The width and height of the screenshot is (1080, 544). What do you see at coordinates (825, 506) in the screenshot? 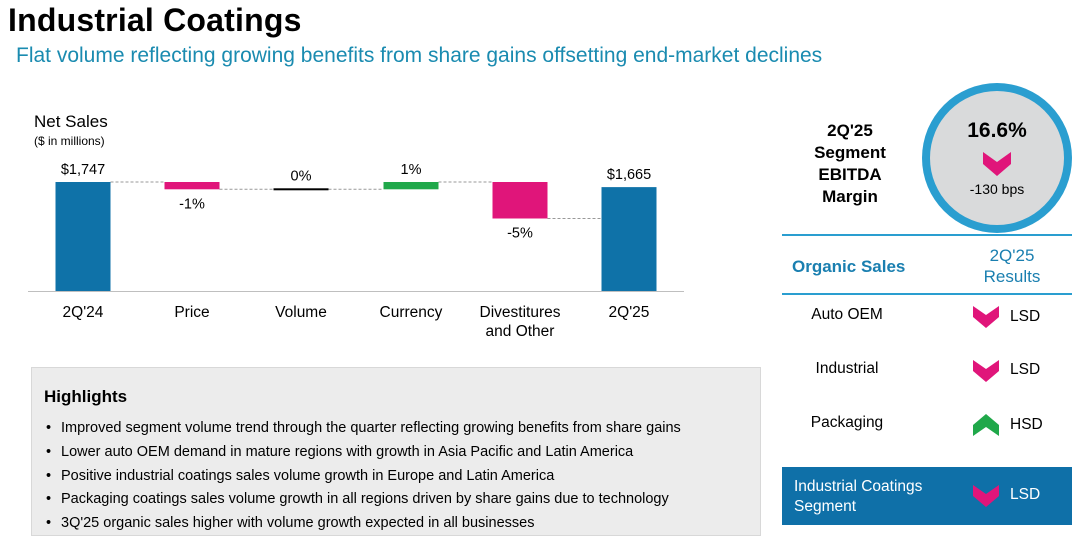
I see `segment-total-label-line: Segment` at bounding box center [825, 506].